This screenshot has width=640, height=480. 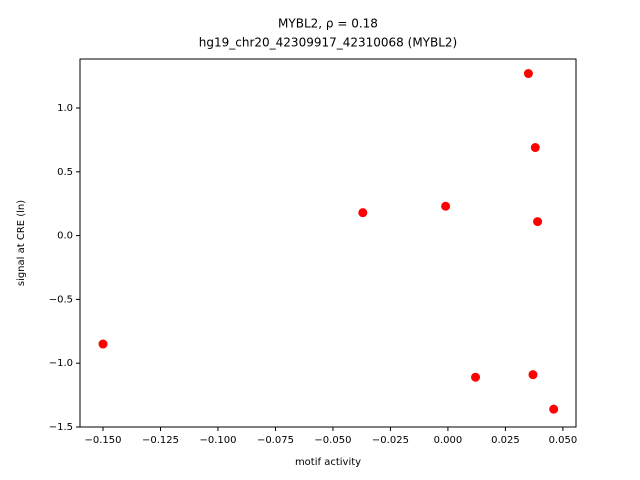 I want to click on x-tick-label: −0.025, so click(x=390, y=440).